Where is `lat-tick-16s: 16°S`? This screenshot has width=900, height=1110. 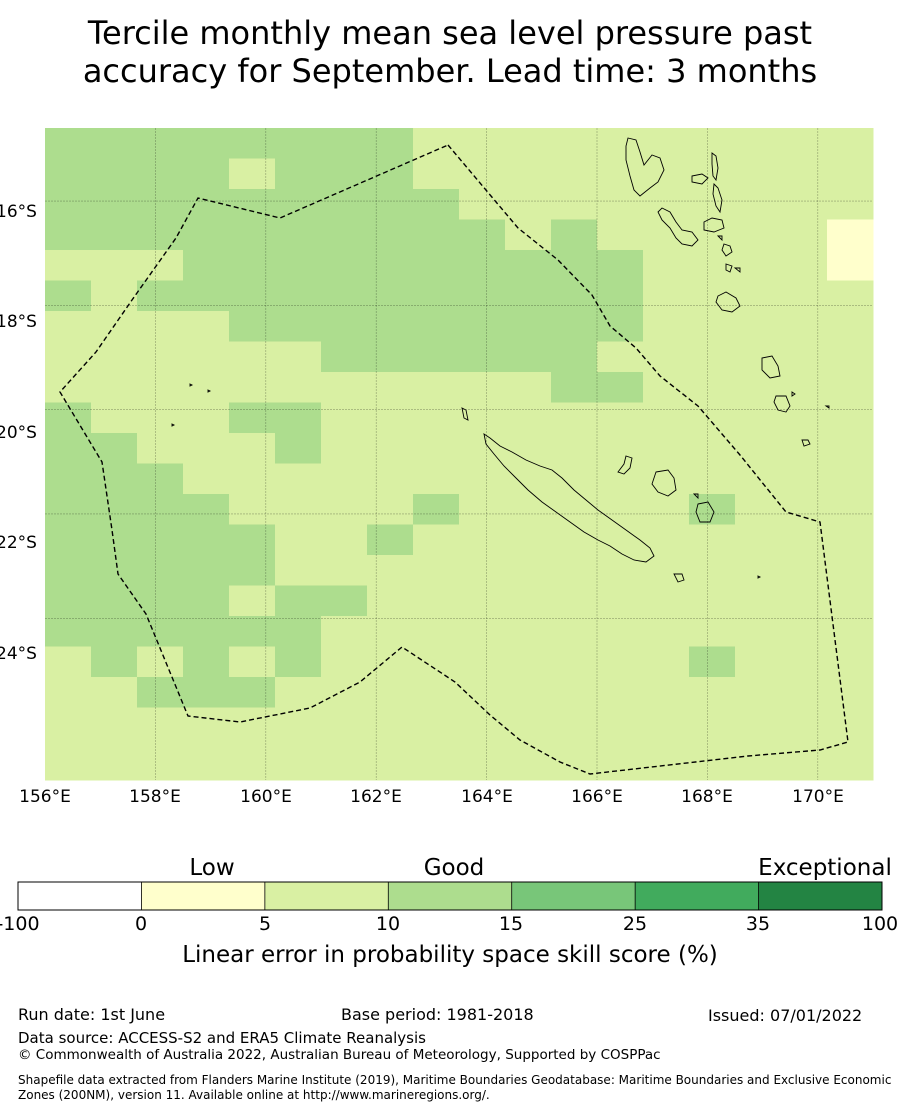
lat-tick-16s: 16°S is located at coordinates (18, 212).